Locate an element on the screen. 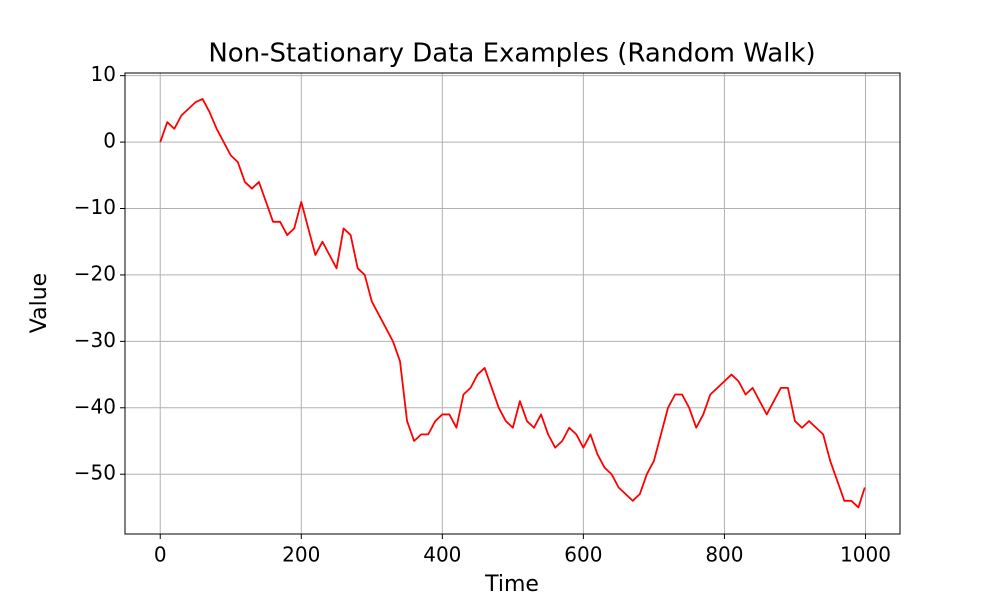 This screenshot has width=1000, height=600. y-tick-label: 0 is located at coordinates (109, 141).